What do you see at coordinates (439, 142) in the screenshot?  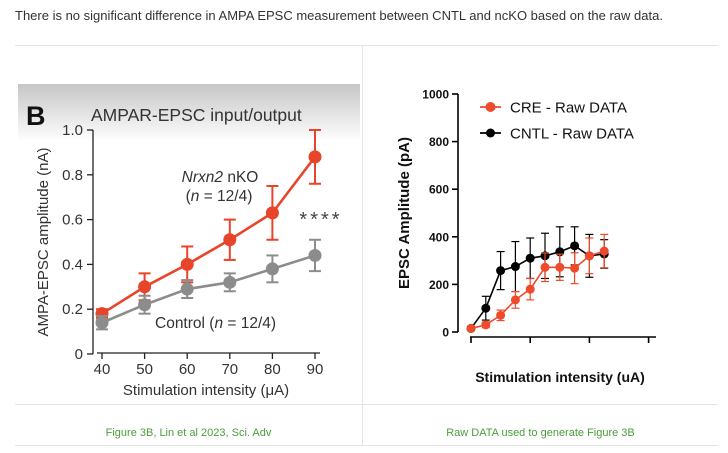 I see `y-tick-label: 800` at bounding box center [439, 142].